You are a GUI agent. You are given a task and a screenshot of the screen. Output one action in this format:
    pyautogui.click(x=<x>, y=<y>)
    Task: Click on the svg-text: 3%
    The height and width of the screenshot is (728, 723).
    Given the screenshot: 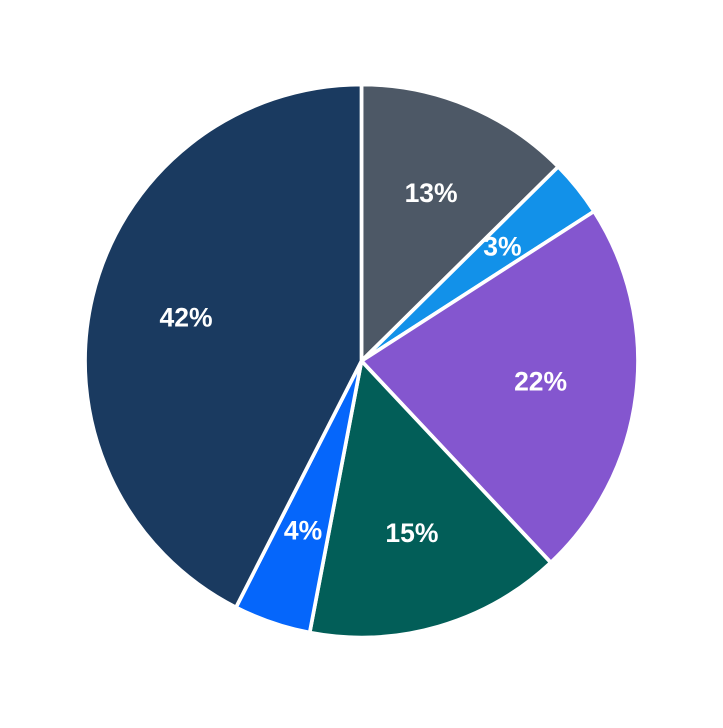 What is the action you would take?
    pyautogui.click(x=502, y=247)
    